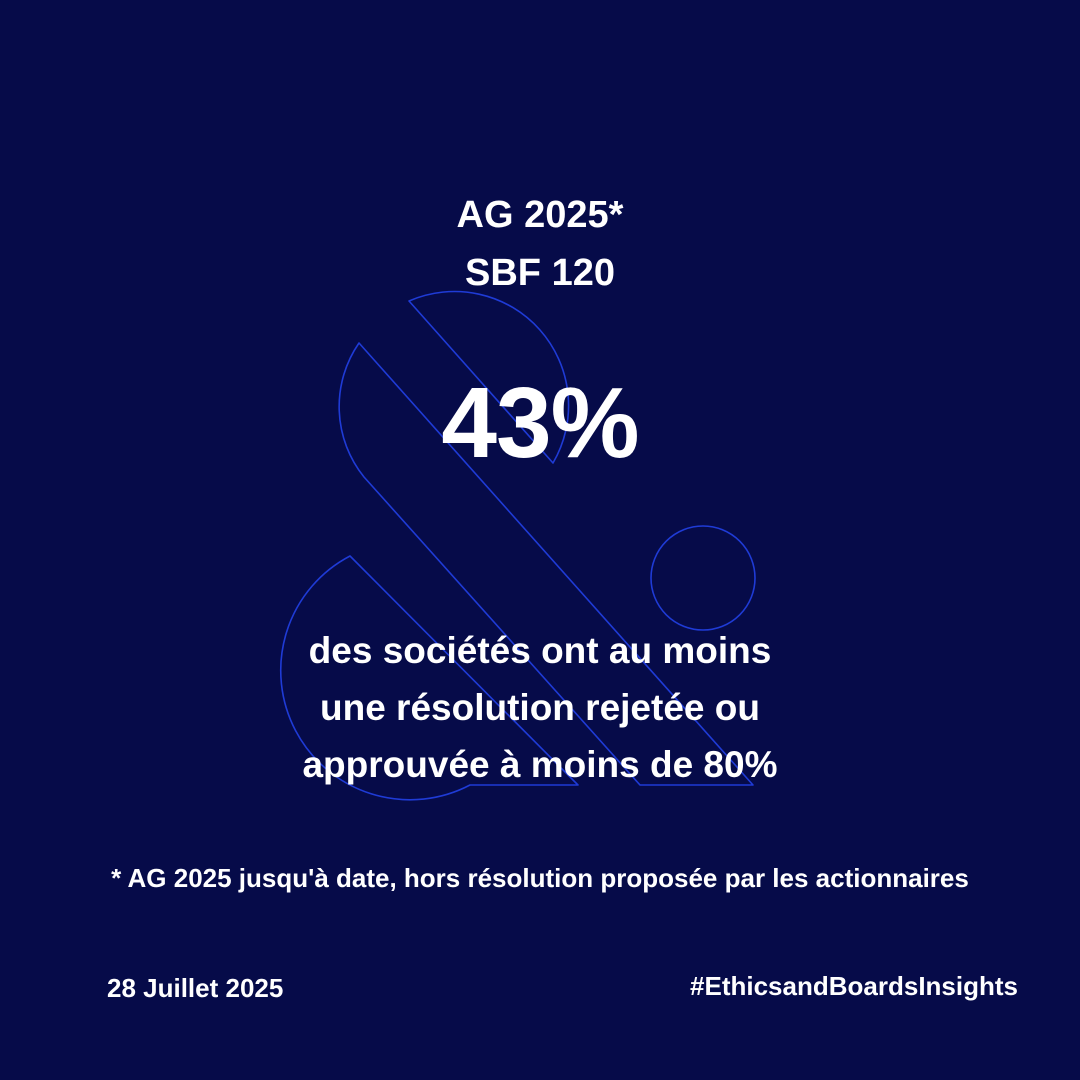  Describe the element at coordinates (540, 650) in the screenshot. I see `description-line-1: des sociétés ont au moins` at that location.